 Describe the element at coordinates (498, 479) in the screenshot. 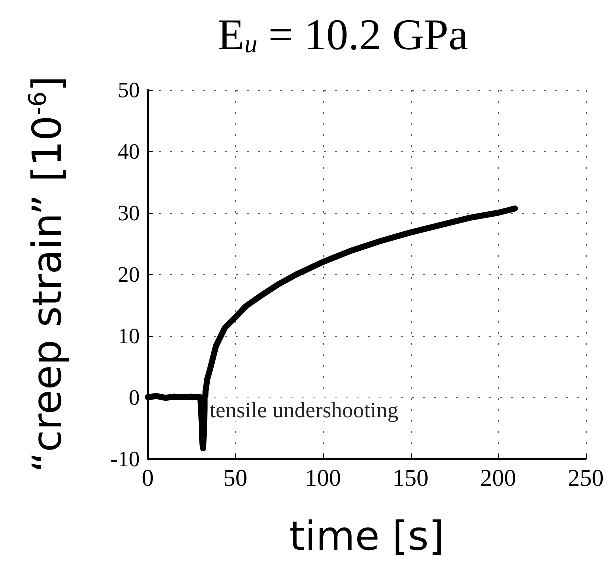

I see `x-tick-label: 200` at that location.